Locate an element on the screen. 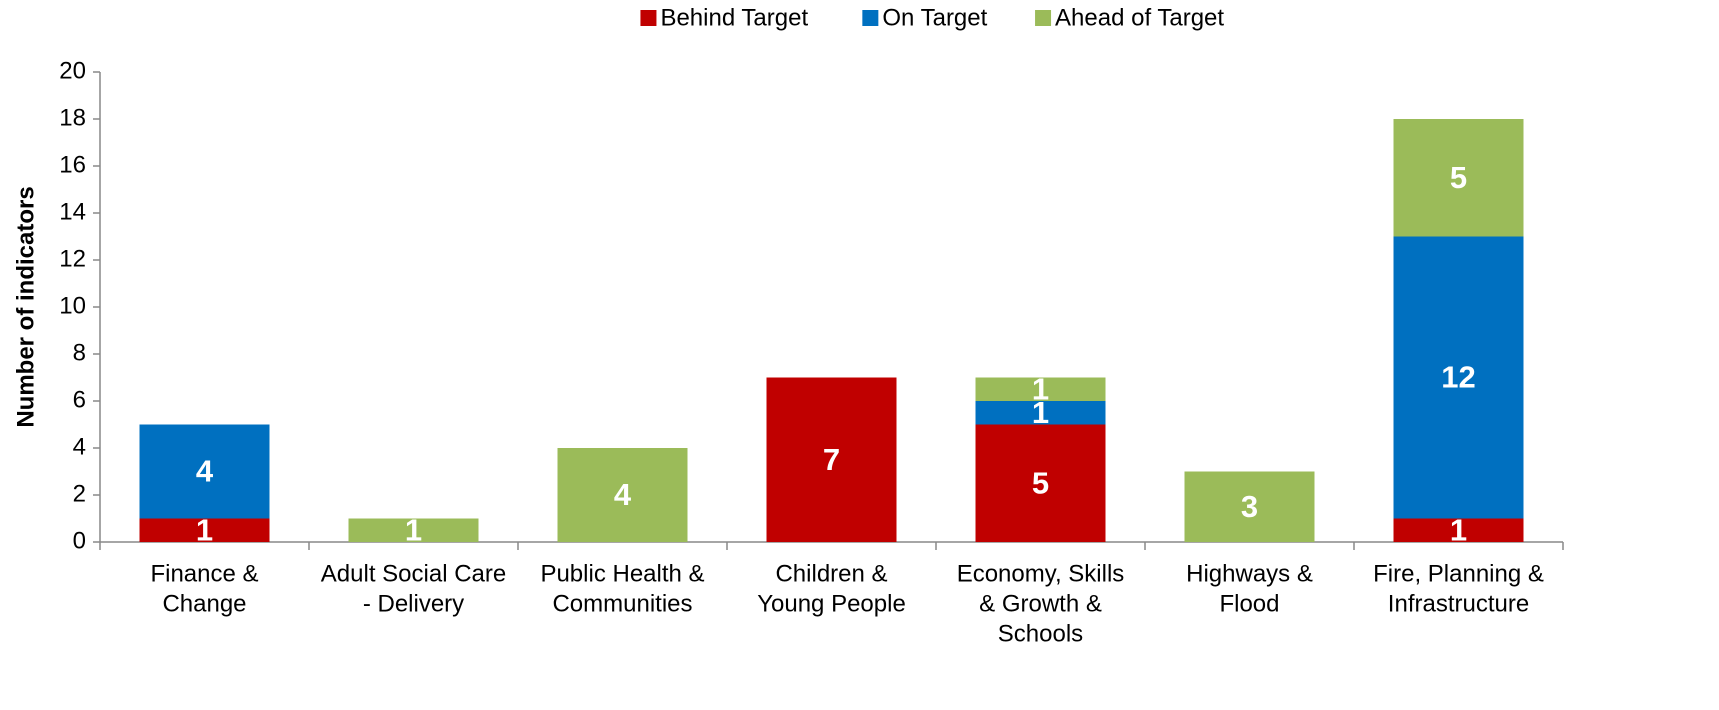 This screenshot has width=1719, height=710. x-tick-label: Finance & is located at coordinates (204, 573).